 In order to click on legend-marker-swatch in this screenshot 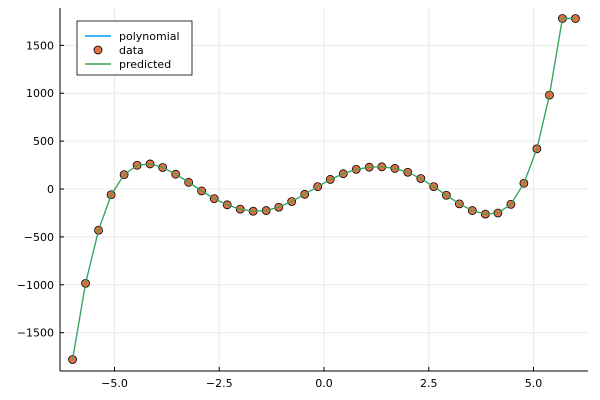, I will do `click(98, 50)`.